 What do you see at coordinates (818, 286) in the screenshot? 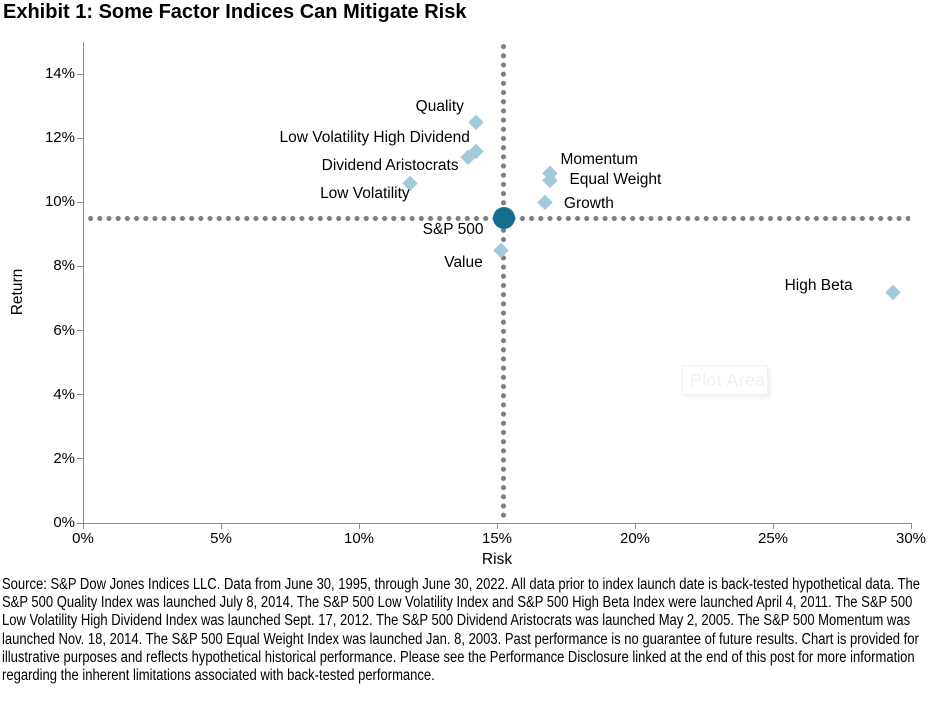
I see `point-label-high-beta: High Beta` at bounding box center [818, 286].